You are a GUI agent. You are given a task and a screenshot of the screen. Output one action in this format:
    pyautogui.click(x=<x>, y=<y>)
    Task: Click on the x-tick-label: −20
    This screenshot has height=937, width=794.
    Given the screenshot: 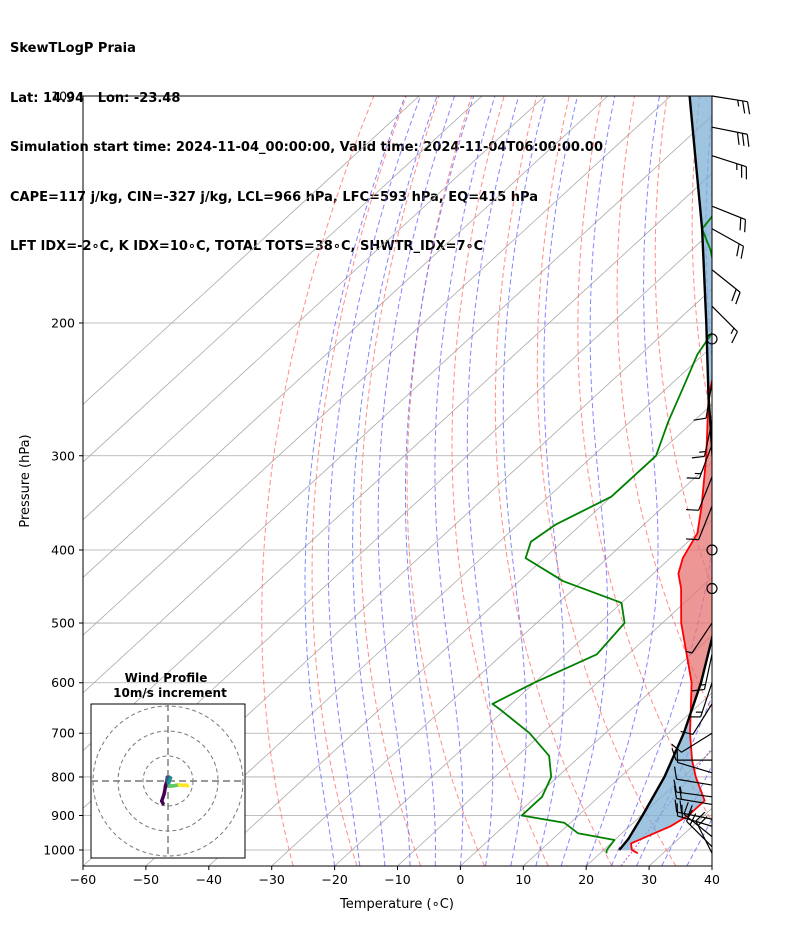 What is the action you would take?
    pyautogui.click(x=334, y=879)
    